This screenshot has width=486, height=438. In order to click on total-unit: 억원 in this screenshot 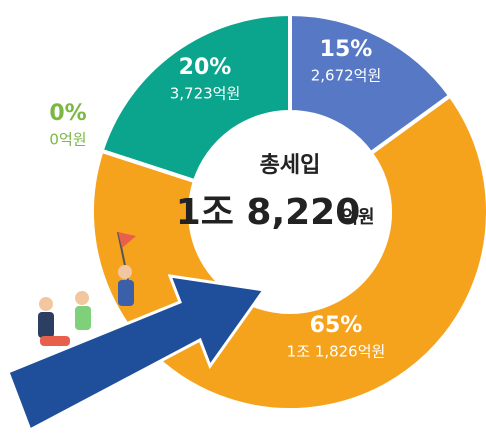, I will do `click(357, 217)`.